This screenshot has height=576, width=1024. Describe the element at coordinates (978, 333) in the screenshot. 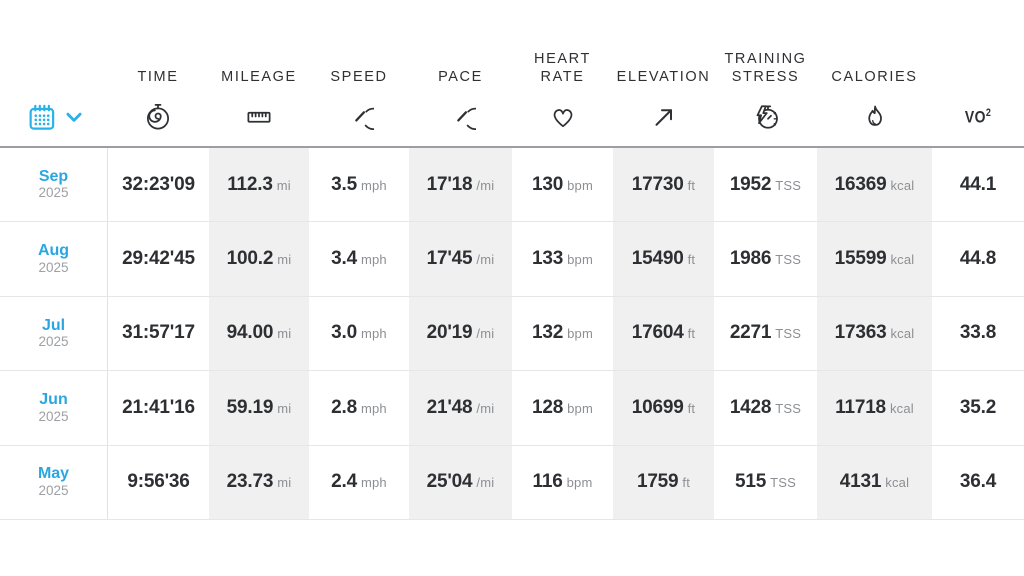

I see `vo2-cell: 33.8` at that location.